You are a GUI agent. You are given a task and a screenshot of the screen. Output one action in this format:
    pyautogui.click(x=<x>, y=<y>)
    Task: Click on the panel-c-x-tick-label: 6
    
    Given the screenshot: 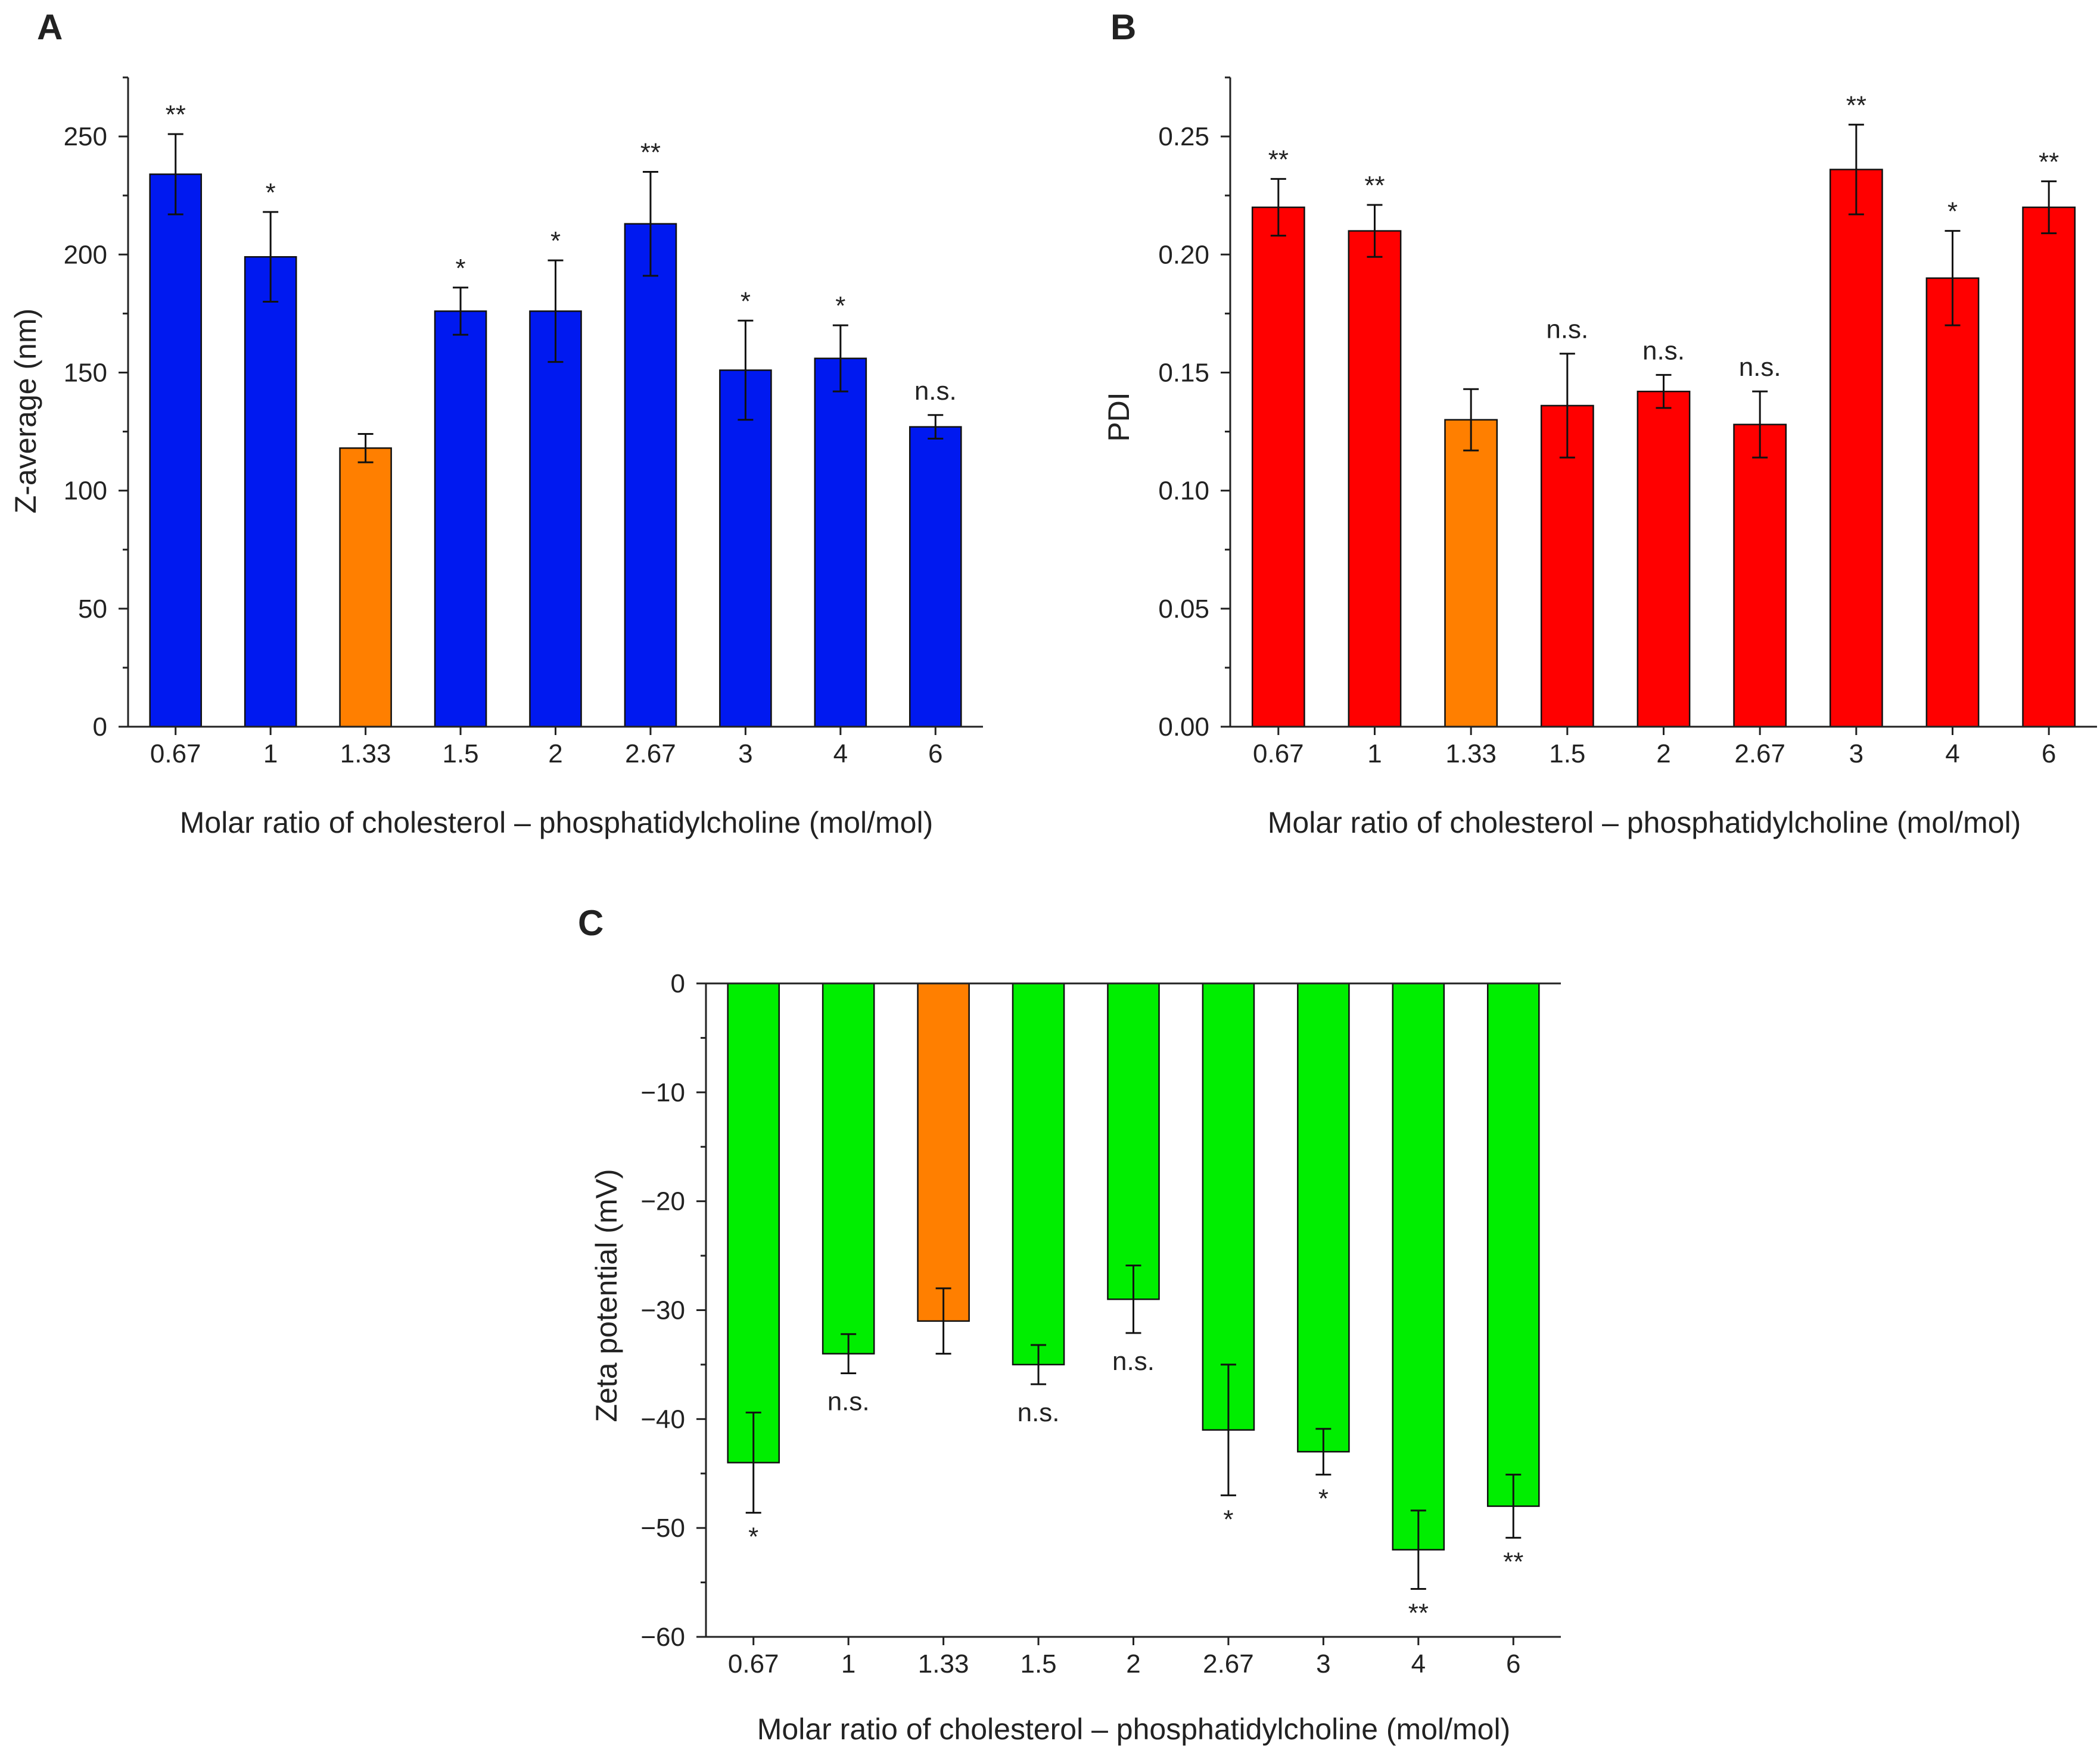 What is the action you would take?
    pyautogui.click(x=1513, y=1664)
    